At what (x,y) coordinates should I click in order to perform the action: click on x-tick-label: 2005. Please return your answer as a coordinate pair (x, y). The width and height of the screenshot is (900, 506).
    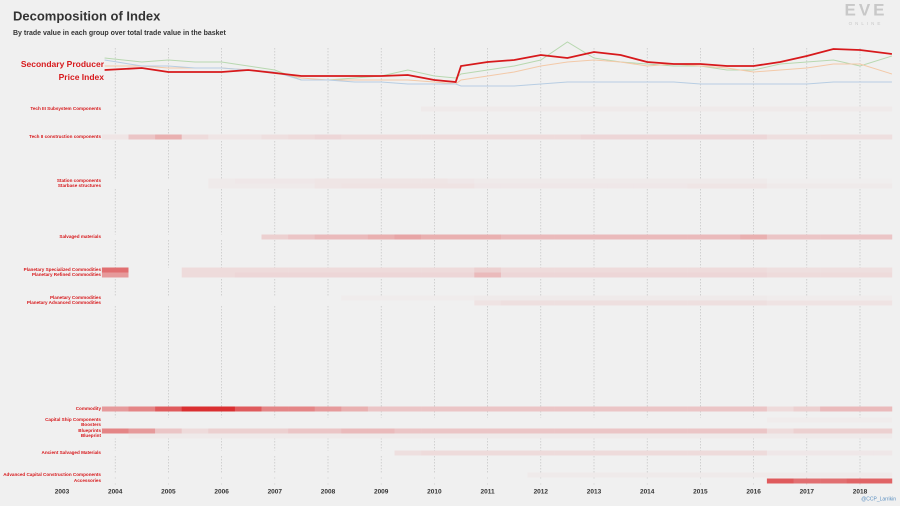
    Looking at the image, I should click on (168, 492).